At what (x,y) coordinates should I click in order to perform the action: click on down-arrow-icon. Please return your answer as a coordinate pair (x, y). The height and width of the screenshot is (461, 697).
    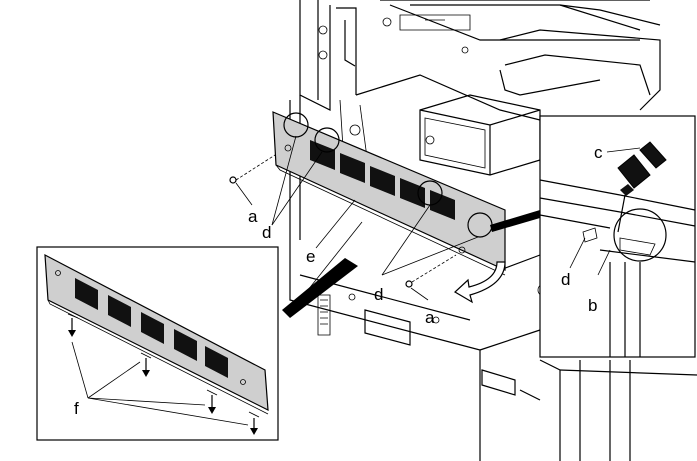
    Looking at the image, I should click on (163, 376).